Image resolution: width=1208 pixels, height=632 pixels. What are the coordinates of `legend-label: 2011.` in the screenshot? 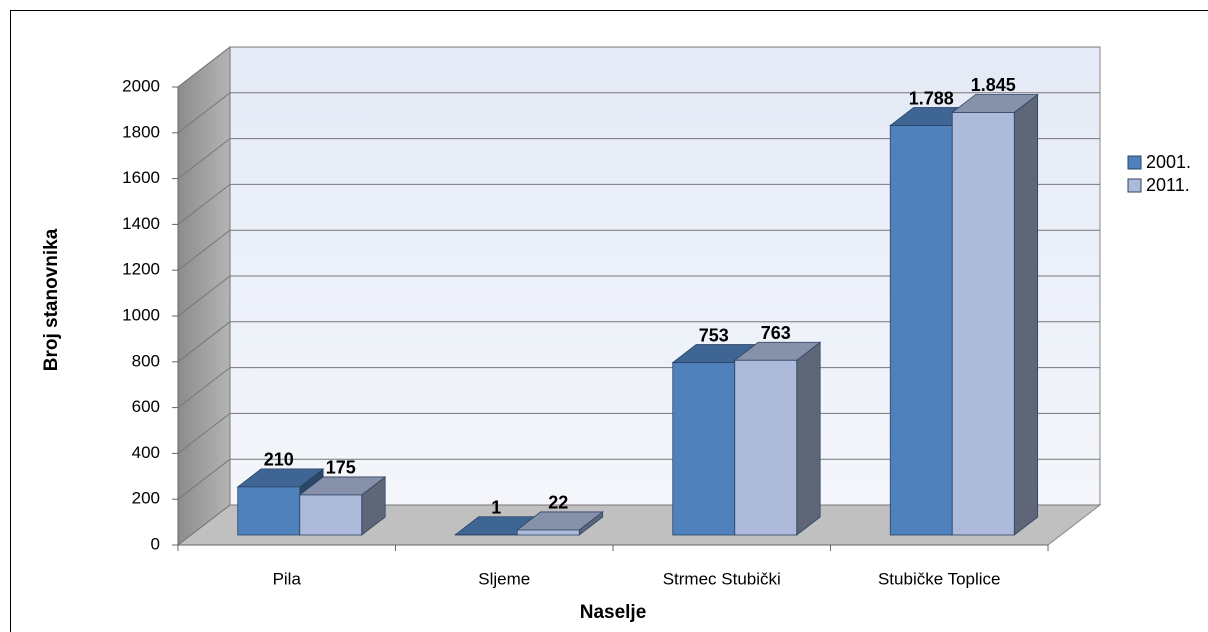 It's located at (1168, 185).